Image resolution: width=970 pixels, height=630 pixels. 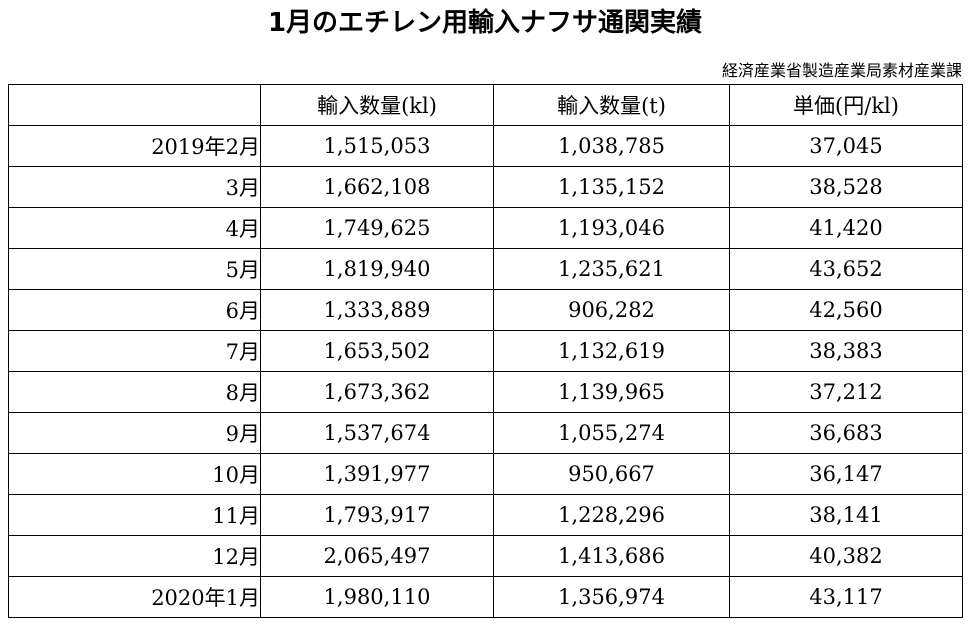 What do you see at coordinates (377, 310) in the screenshot?
I see `volume-kl-cell: 1,333,889` at bounding box center [377, 310].